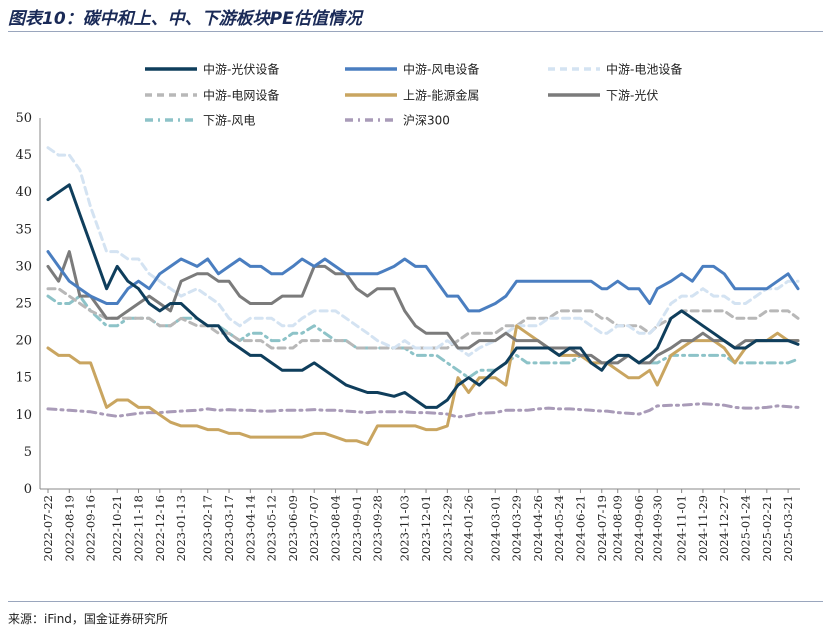 This screenshot has height=633, width=830. I want to click on y-tick-label: 25, so click(23, 304).